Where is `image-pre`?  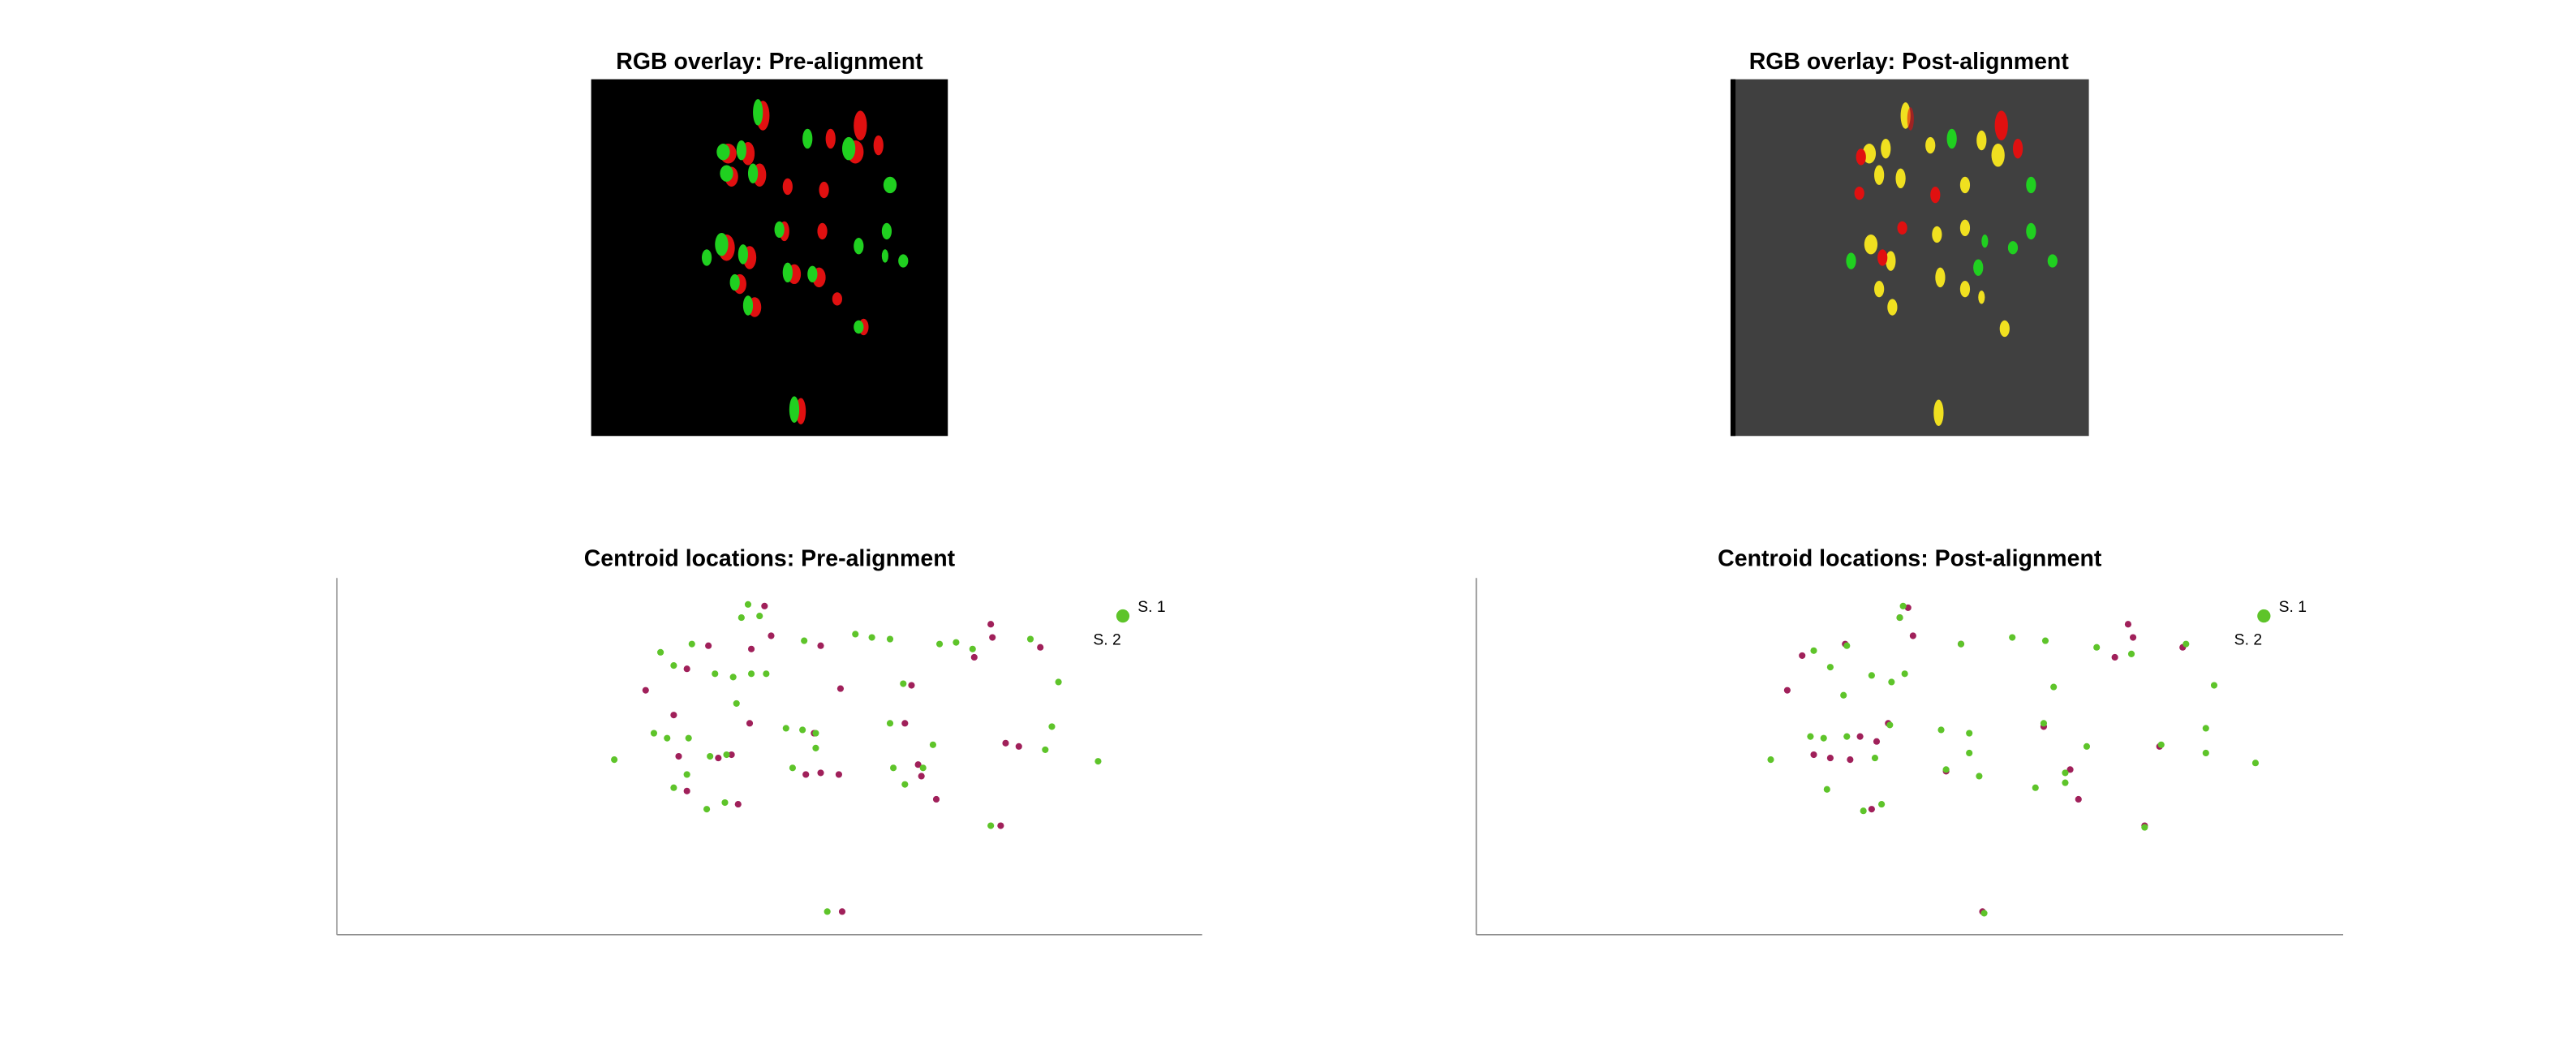 image-pre is located at coordinates (769, 258).